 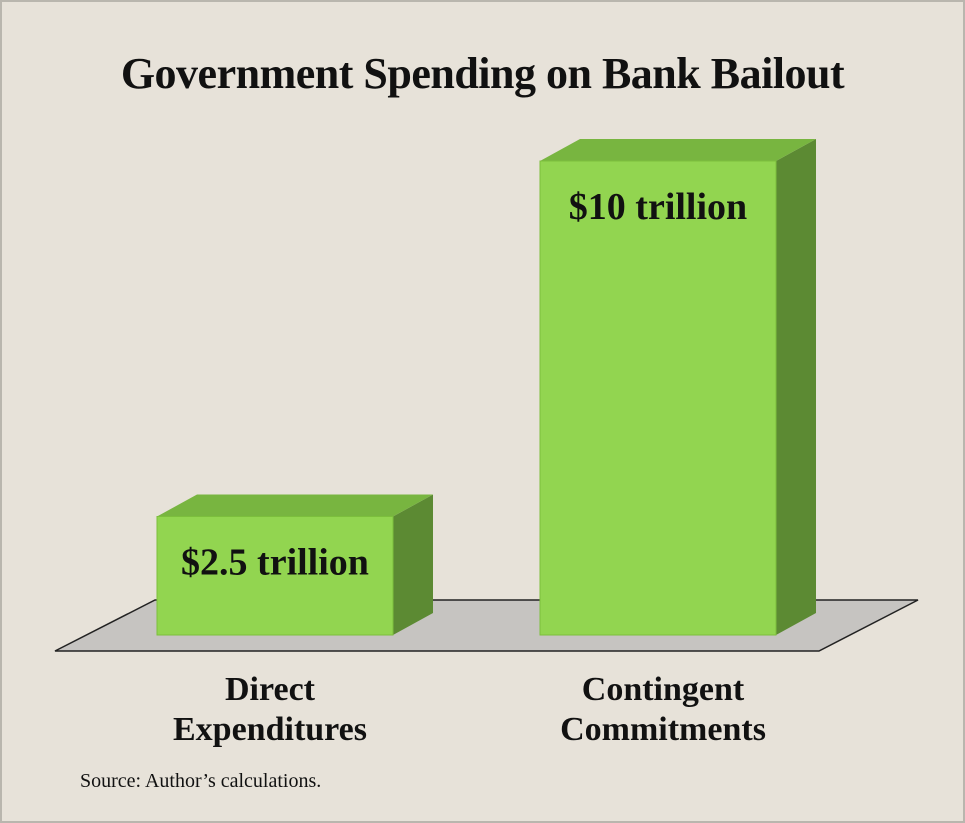 I want to click on category-label-line: Commitments, so click(x=663, y=729).